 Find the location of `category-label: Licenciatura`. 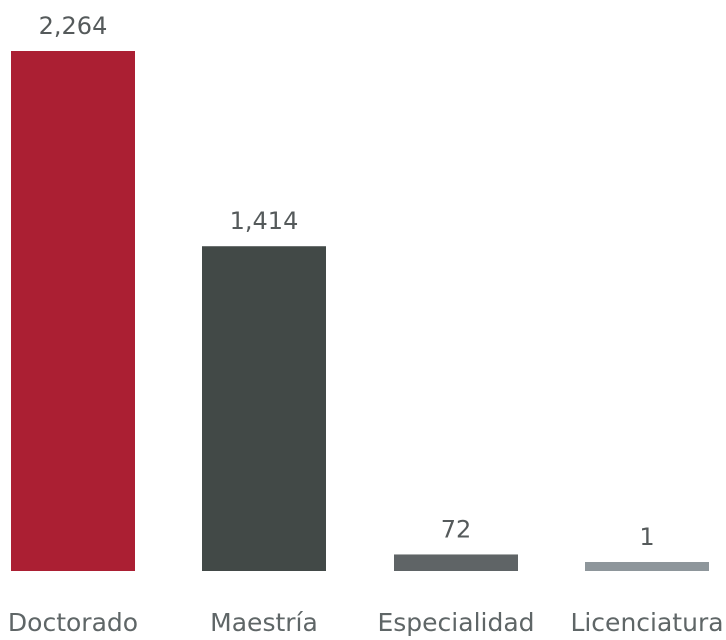

category-label: Licenciatura is located at coordinates (646, 622).